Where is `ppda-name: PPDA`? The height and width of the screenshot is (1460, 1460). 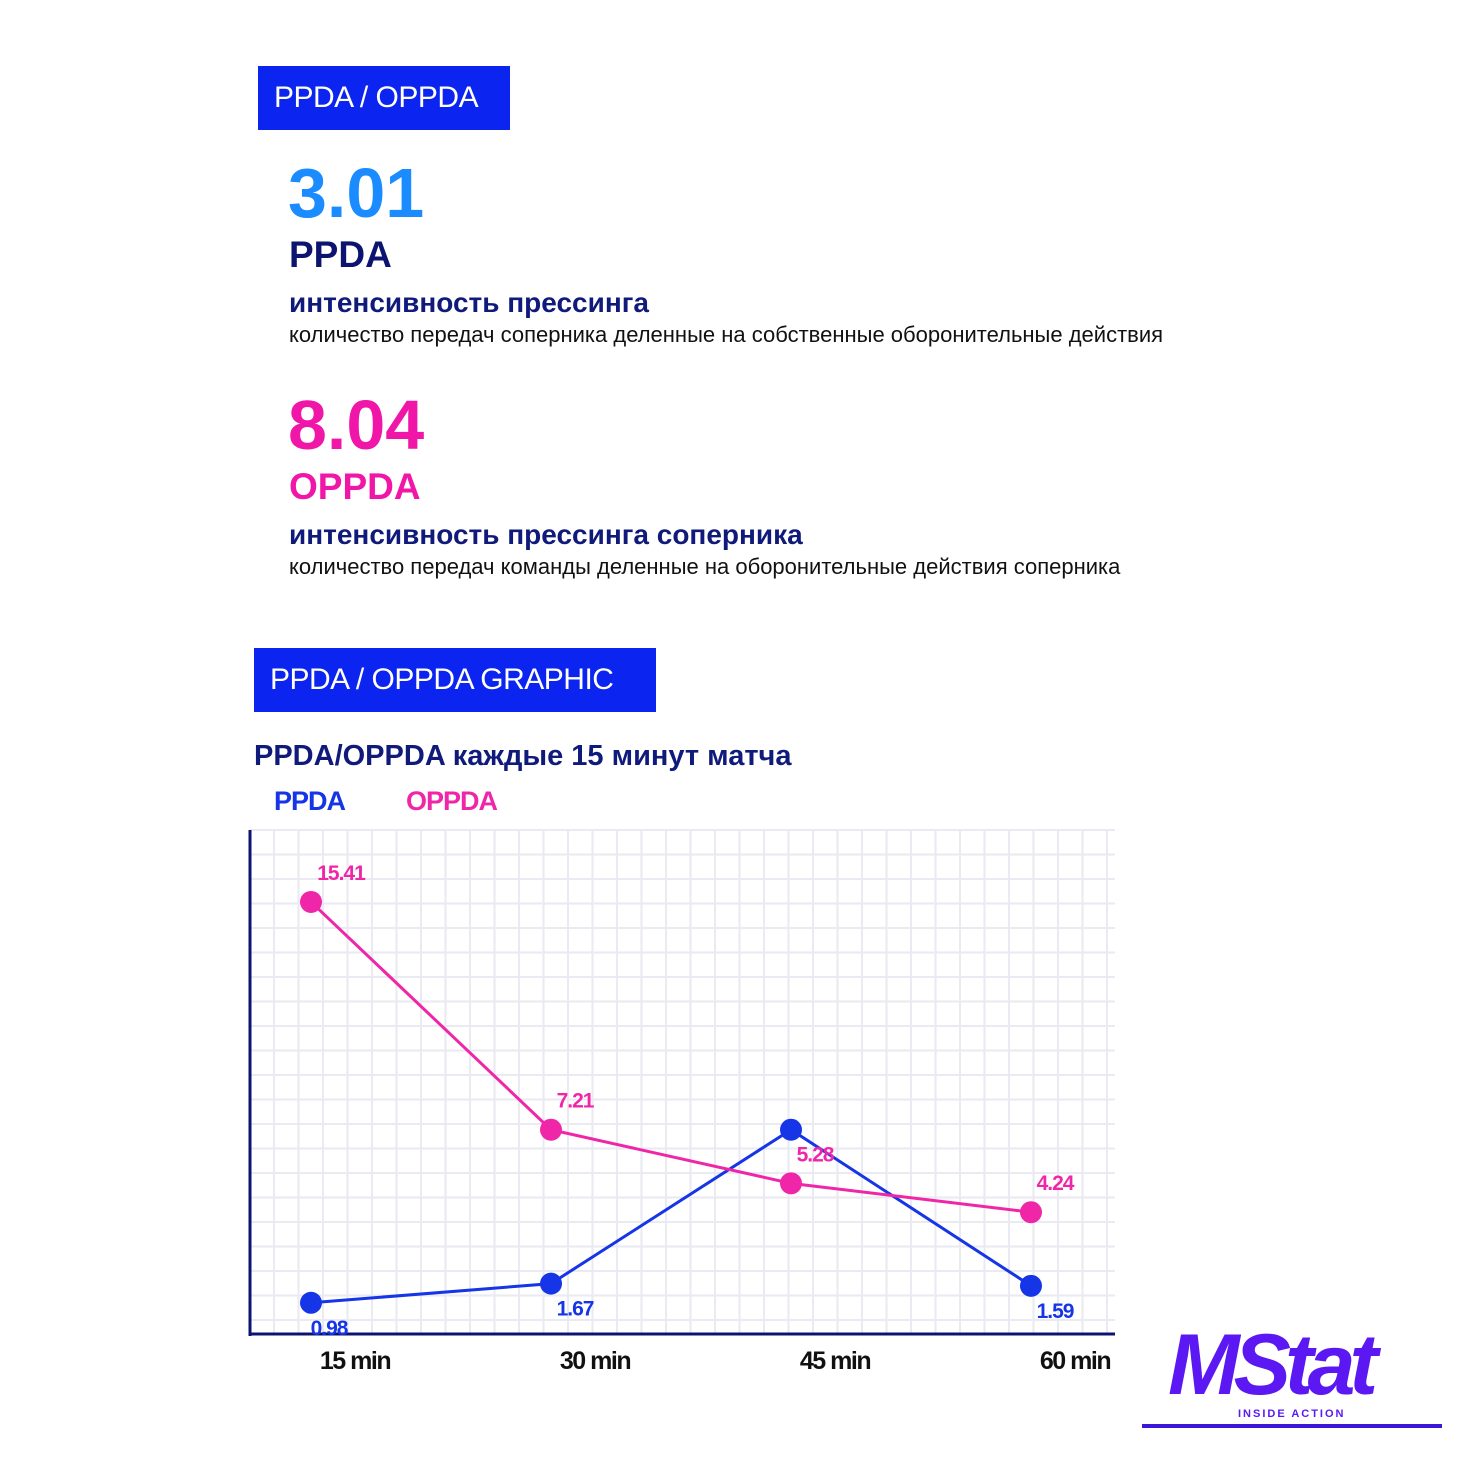
ppda-name: PPDA is located at coordinates (340, 254).